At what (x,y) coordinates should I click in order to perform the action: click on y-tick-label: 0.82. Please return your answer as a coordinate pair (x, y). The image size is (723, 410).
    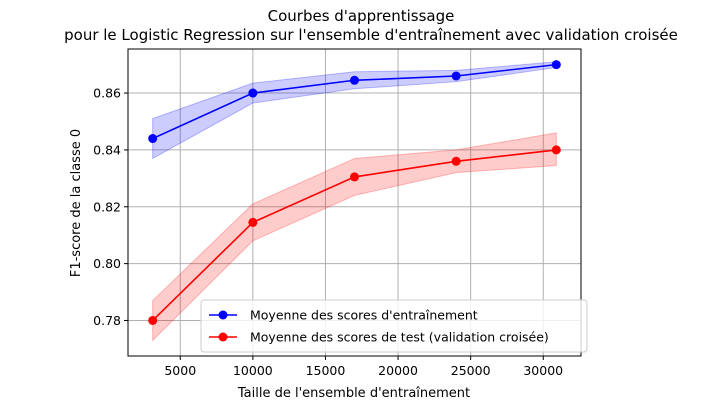
    Looking at the image, I should click on (107, 206).